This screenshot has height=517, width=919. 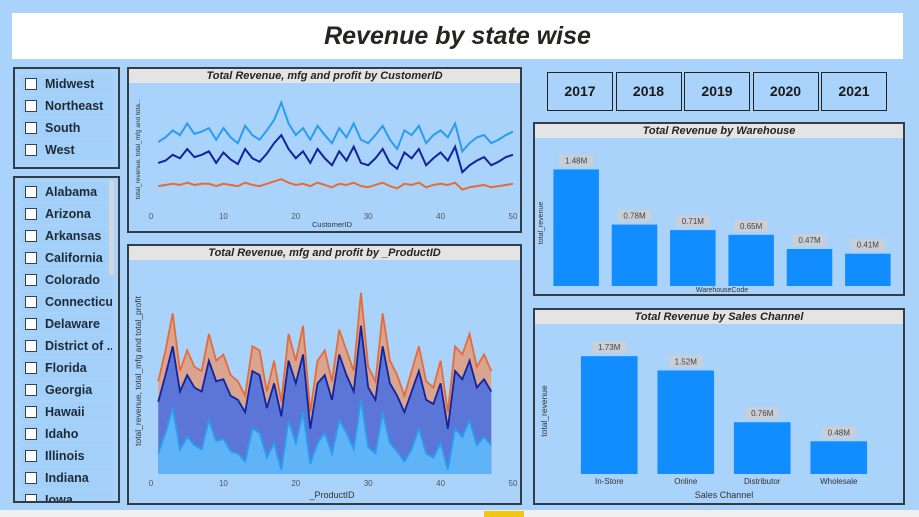 I want to click on slicer-item: California, so click(x=66, y=258).